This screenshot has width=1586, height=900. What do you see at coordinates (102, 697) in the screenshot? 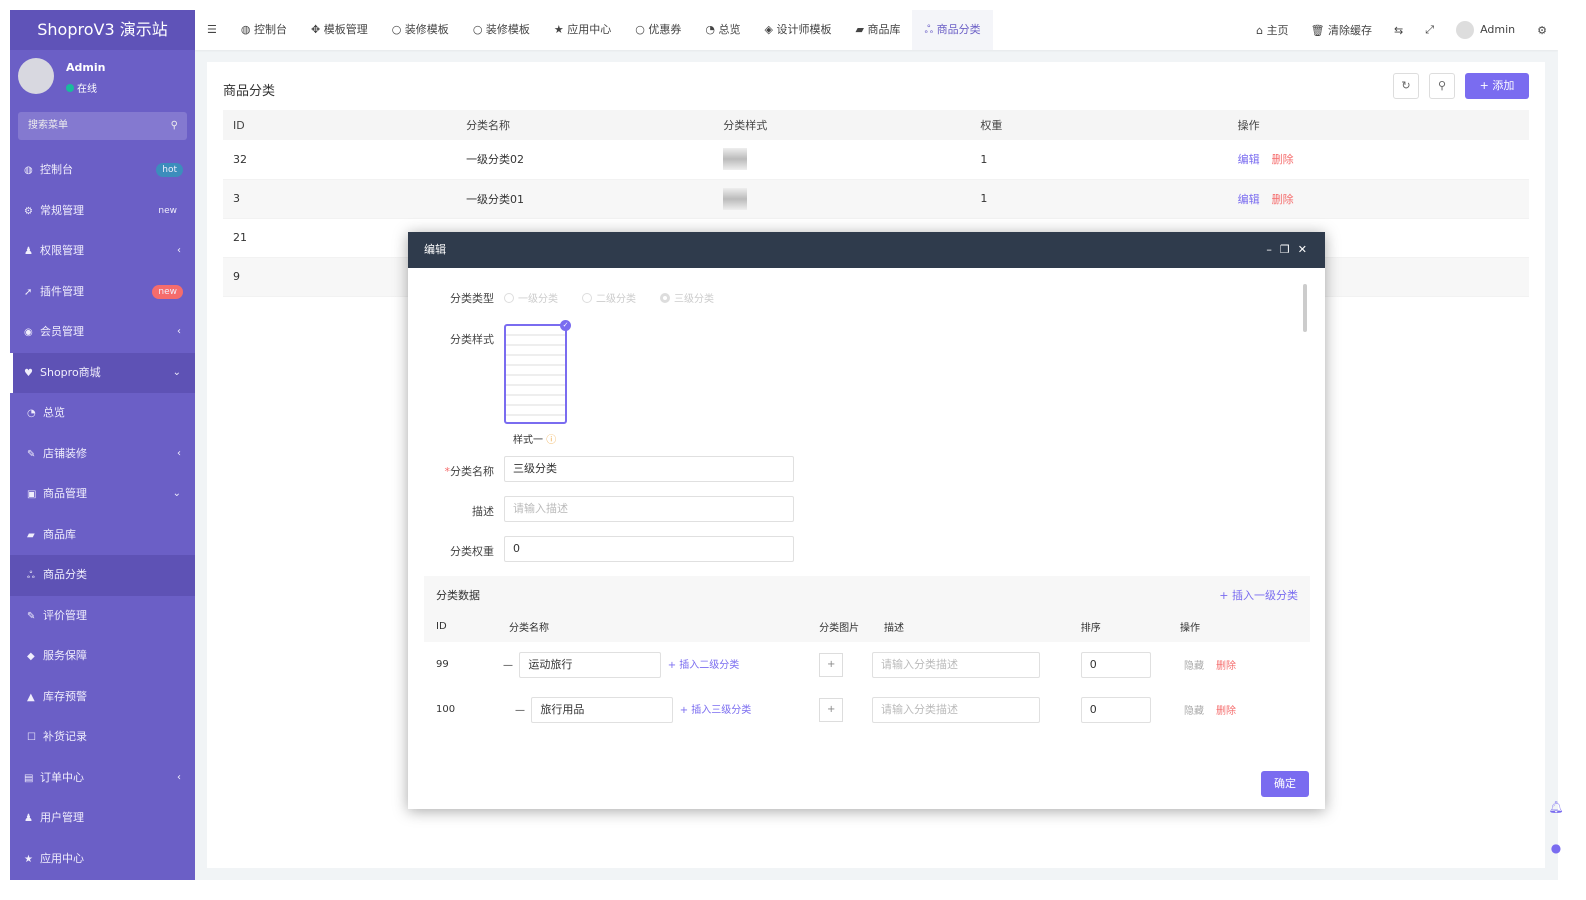
I see `sidebar-item: ▲ 库存预警` at bounding box center [102, 697].